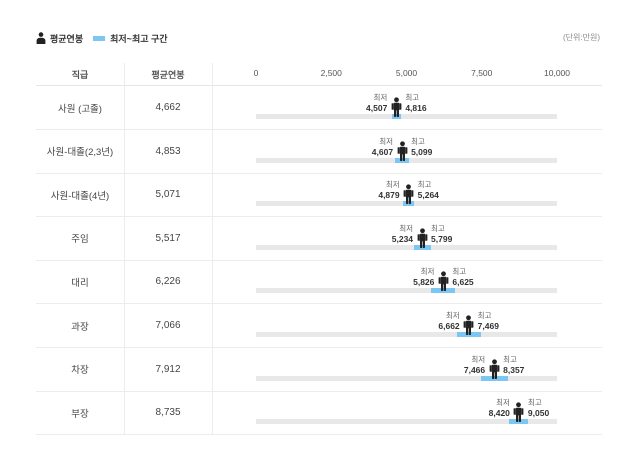  I want to click on avg-salary-value: 6,226, so click(168, 282).